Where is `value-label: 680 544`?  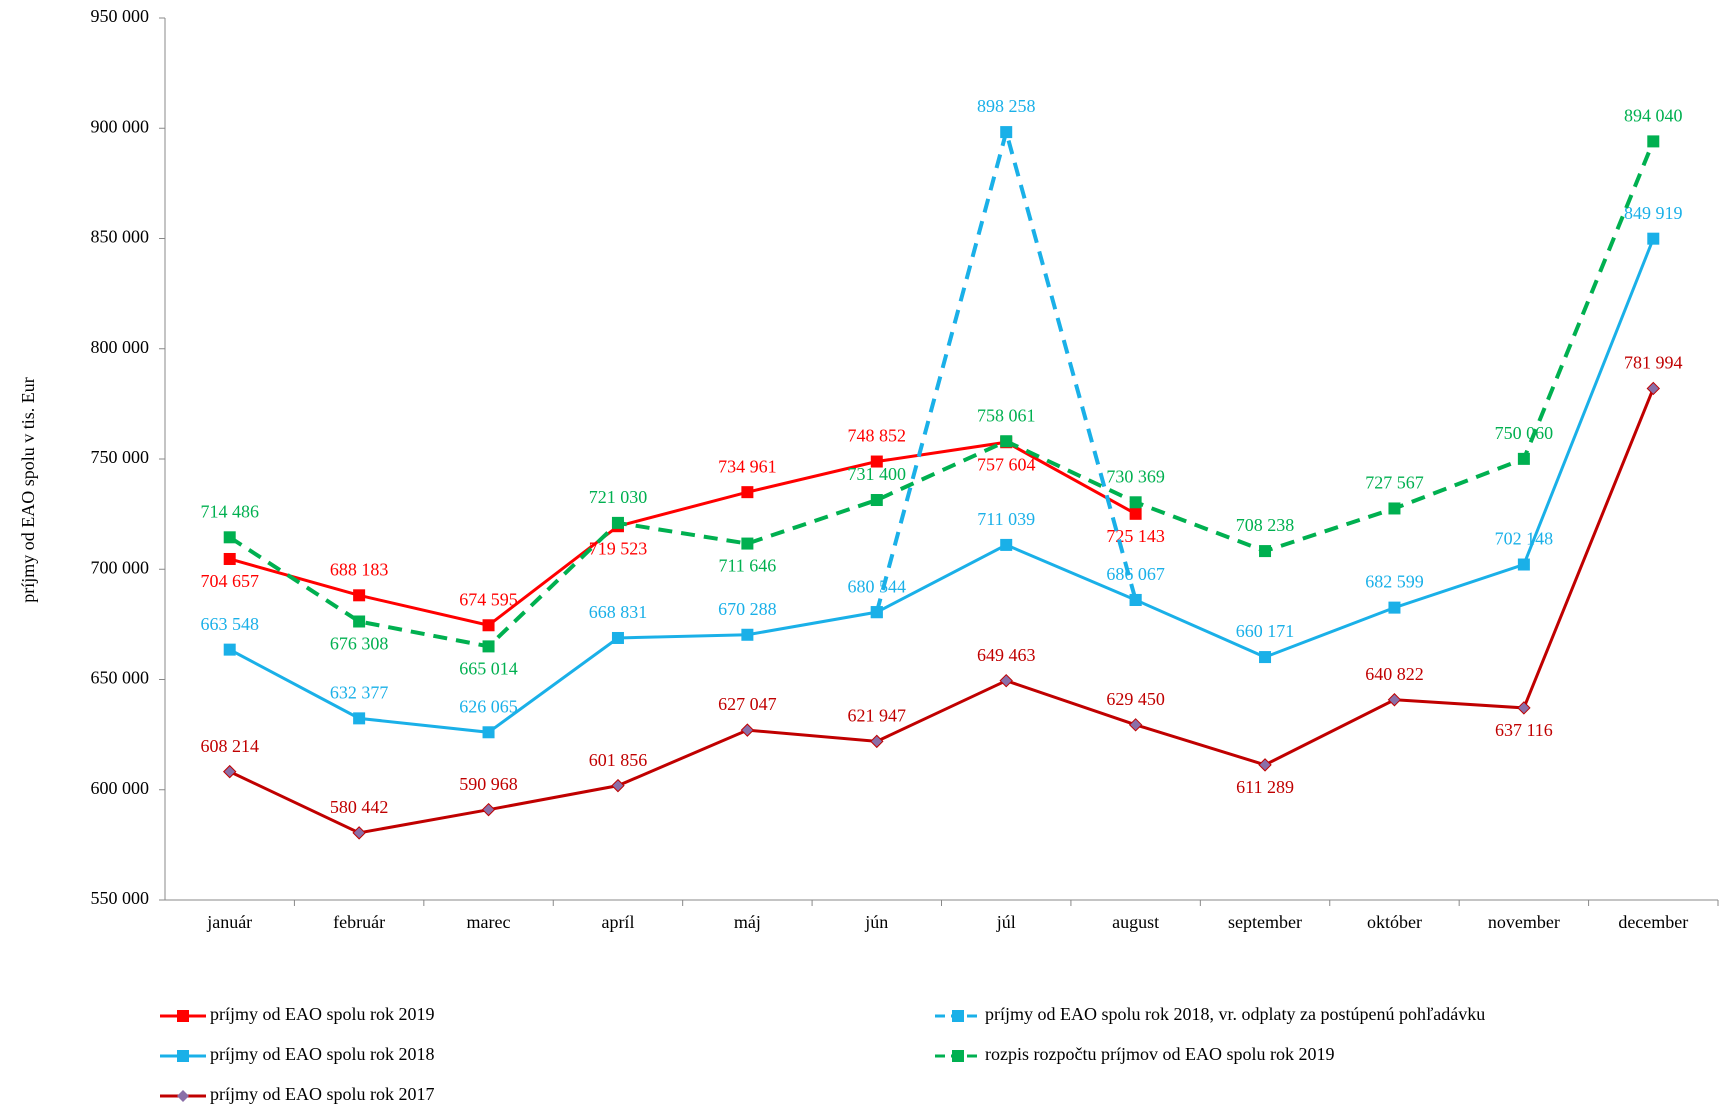
value-label: 680 544 is located at coordinates (877, 586).